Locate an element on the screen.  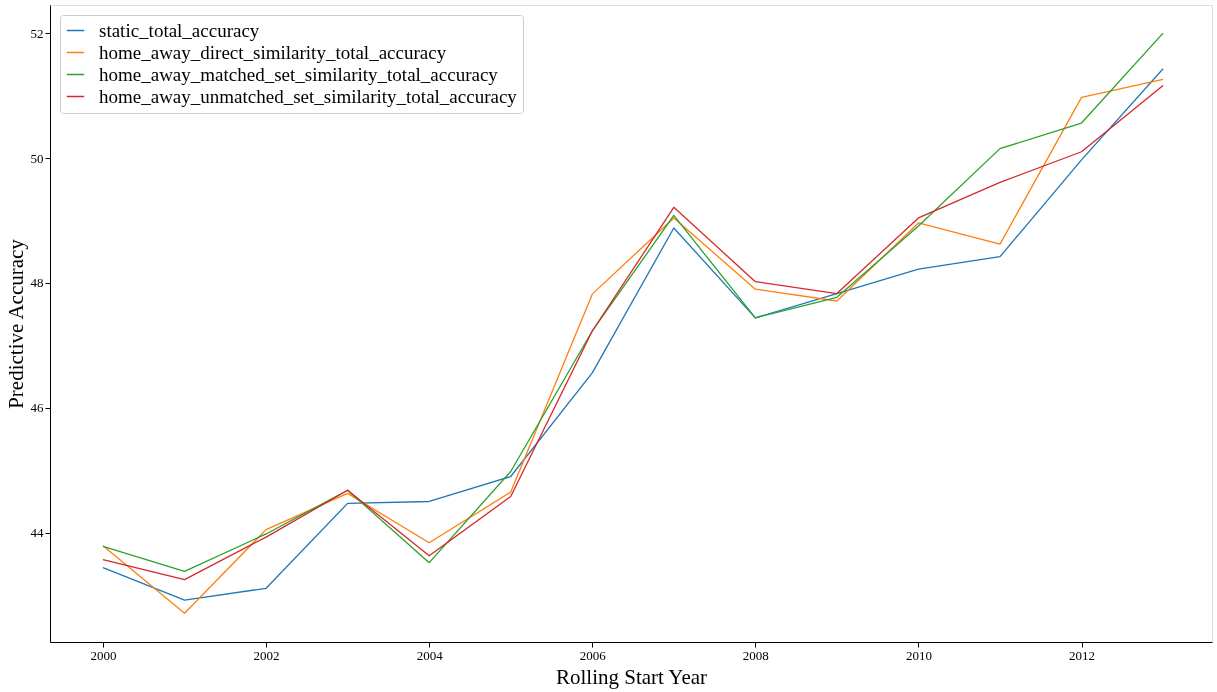
y-tick-label: 44 is located at coordinates (37, 533).